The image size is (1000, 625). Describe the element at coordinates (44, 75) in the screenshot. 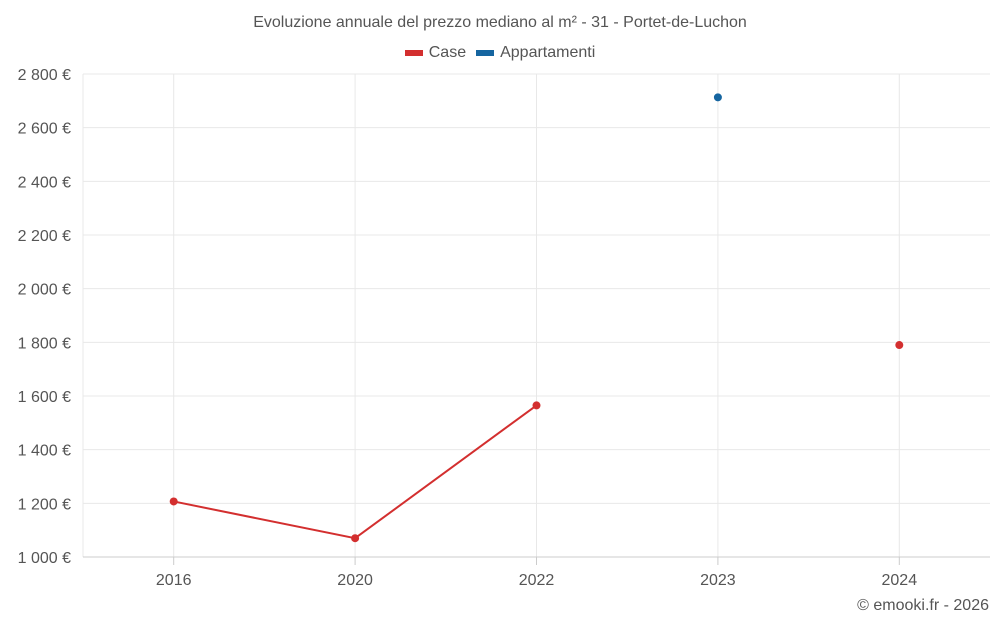

I see `y-tick-label: 2 800 €` at that location.